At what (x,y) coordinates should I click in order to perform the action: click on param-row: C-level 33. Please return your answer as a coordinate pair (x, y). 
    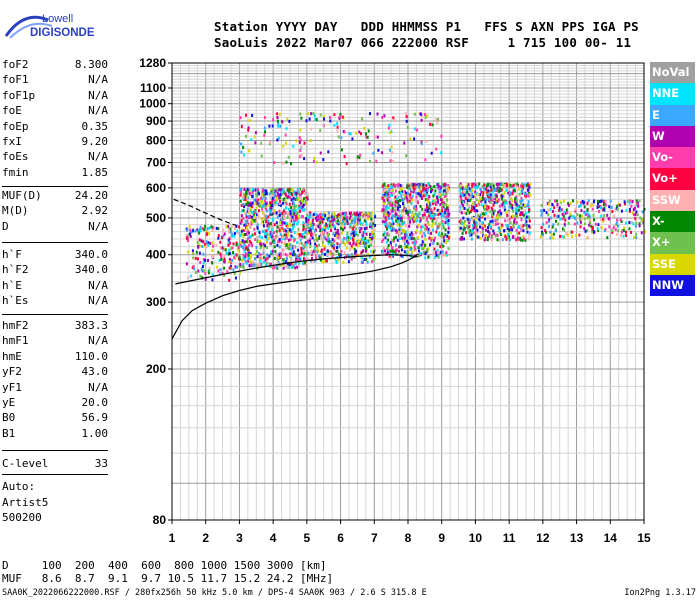
    Looking at the image, I should click on (55, 463).